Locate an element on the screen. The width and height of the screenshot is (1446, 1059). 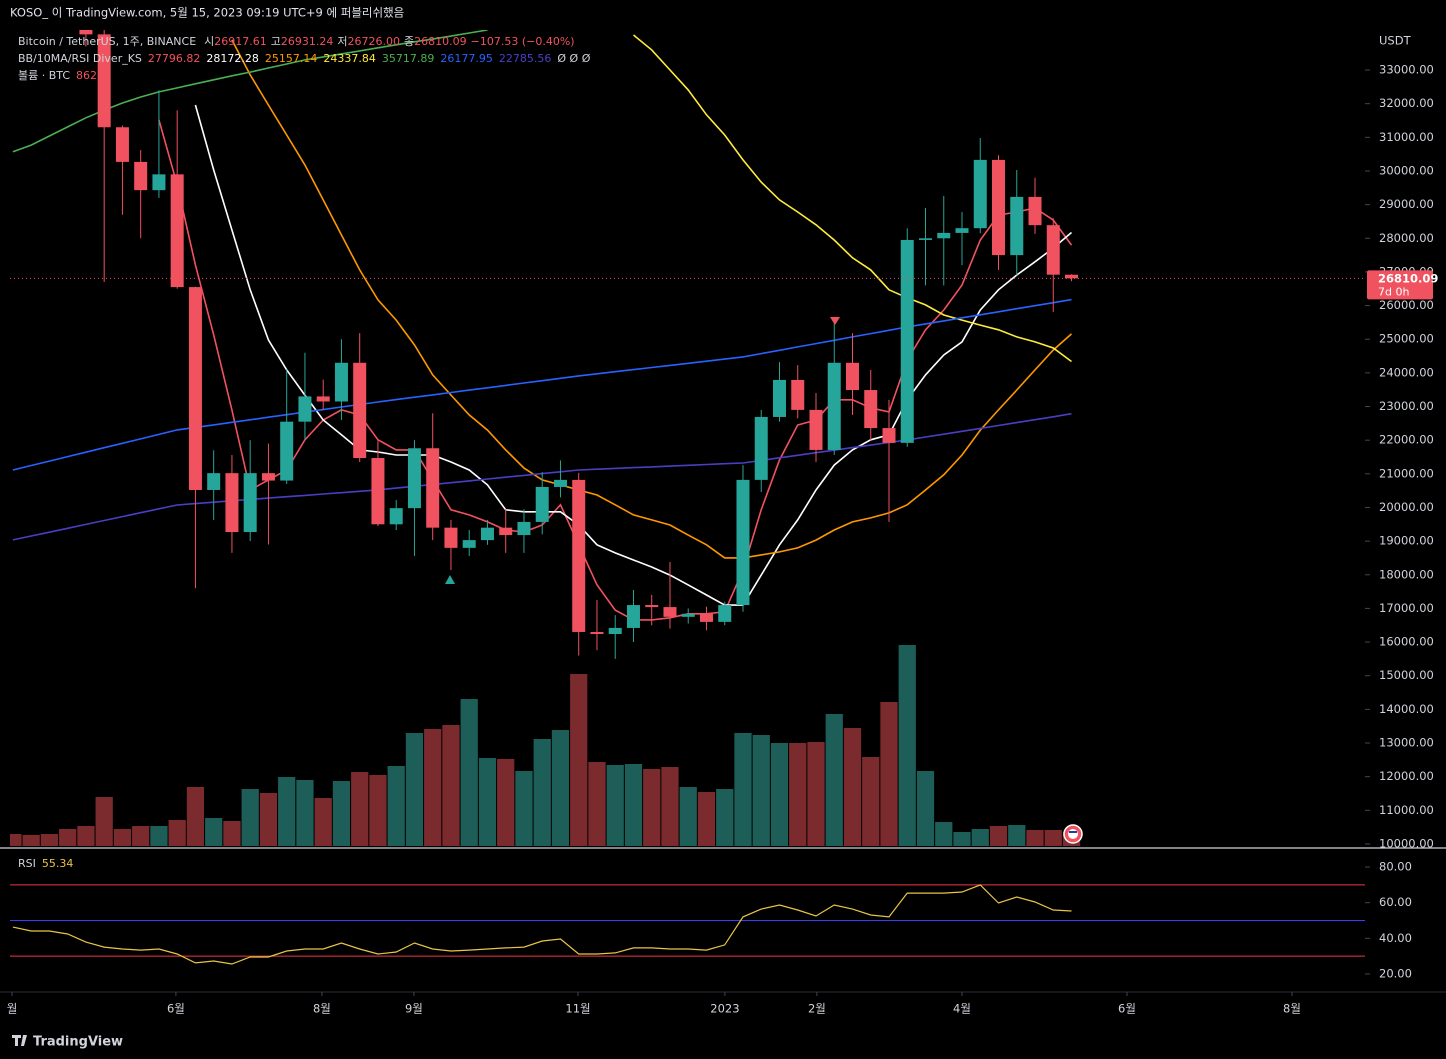
volume-legend: 볼륨 · BTC 862 is located at coordinates (57, 75).